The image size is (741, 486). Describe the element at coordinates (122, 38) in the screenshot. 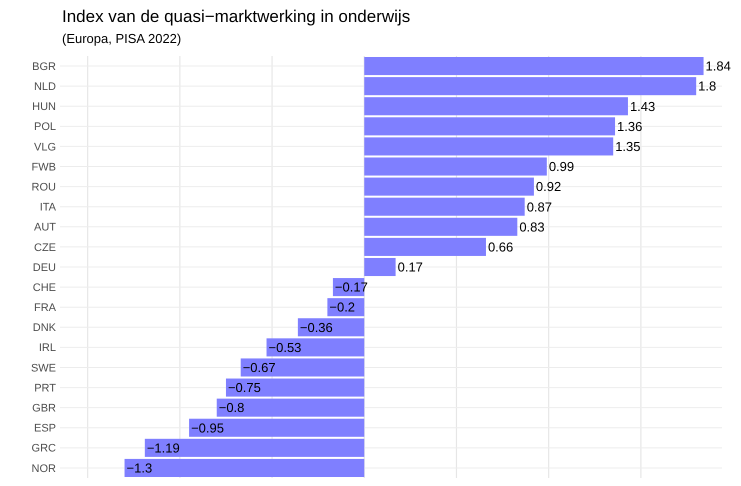

I see `chart-subtitle: (Europa, PISA 2022)` at that location.